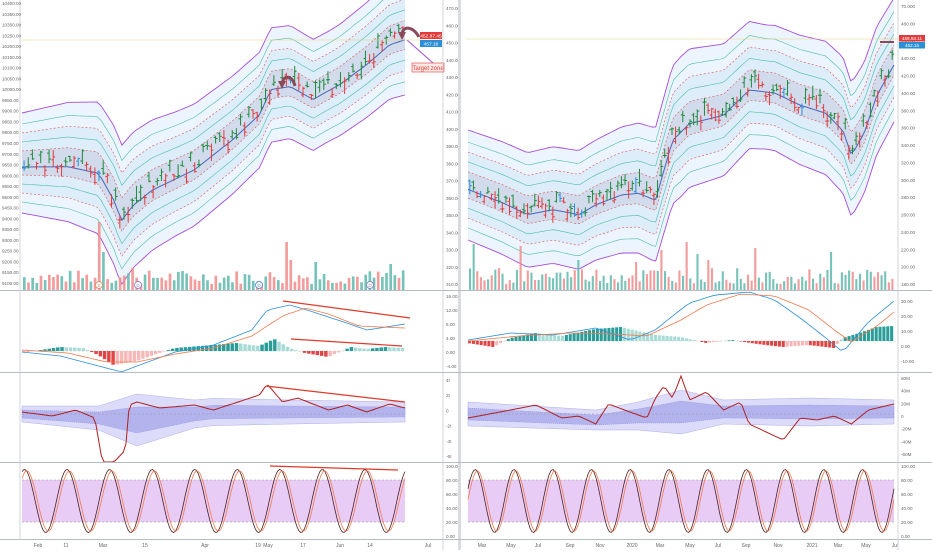 The image size is (932, 555). Describe the element at coordinates (231, 501) in the screenshot. I see `left-stochastic-pane` at that location.